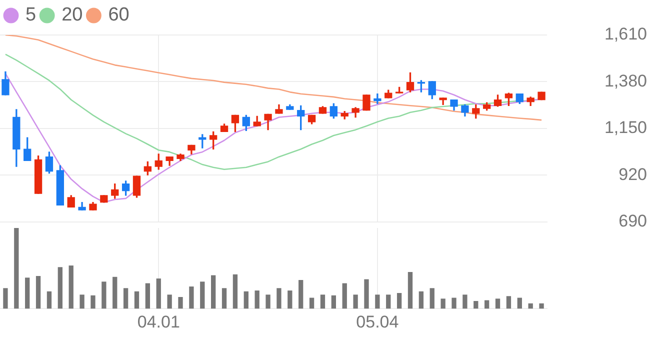 The image size is (647, 337). Describe the element at coordinates (31, 15) in the screenshot. I see `legend-label: 5` at that location.